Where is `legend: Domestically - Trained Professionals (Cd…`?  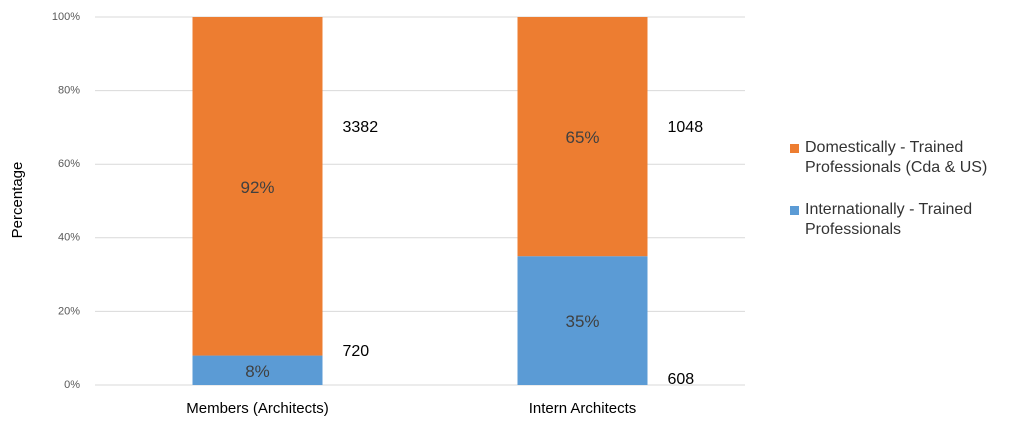
legend: Domestically - Trained Professionals (Cd… is located at coordinates (900, 200).